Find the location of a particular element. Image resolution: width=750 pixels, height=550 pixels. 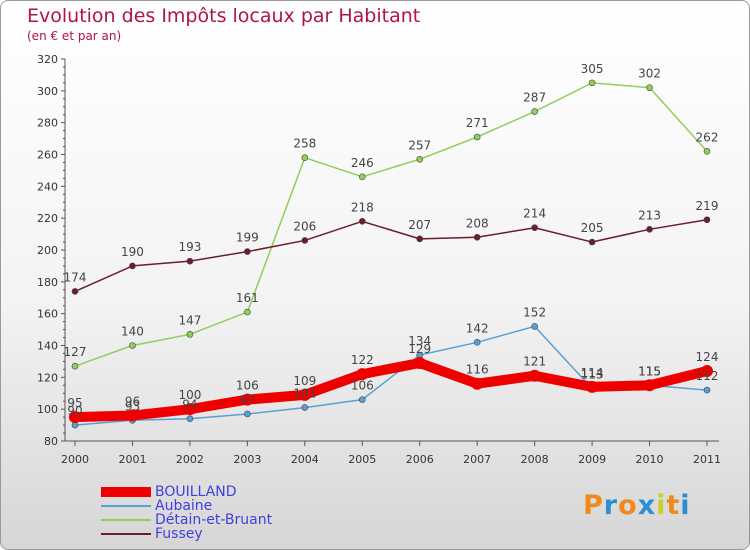

data-label: 258 is located at coordinates (304, 144).